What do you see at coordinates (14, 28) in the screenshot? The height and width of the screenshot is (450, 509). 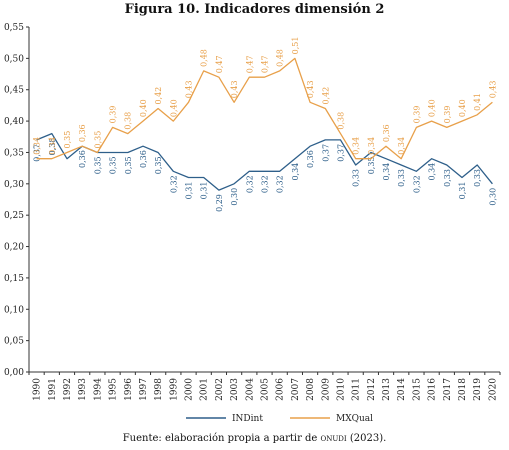 I see `y-tick-label: 0,55` at bounding box center [14, 28].